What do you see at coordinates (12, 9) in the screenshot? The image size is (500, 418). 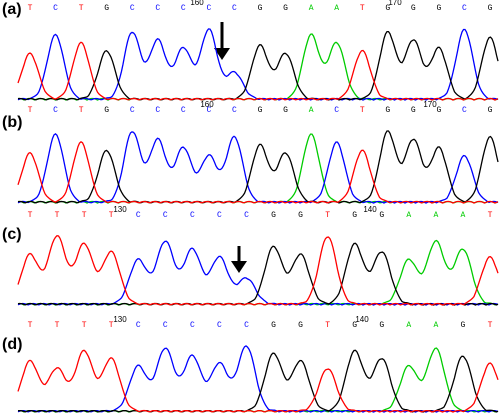 I see `panel-label: (a)` at bounding box center [12, 9].